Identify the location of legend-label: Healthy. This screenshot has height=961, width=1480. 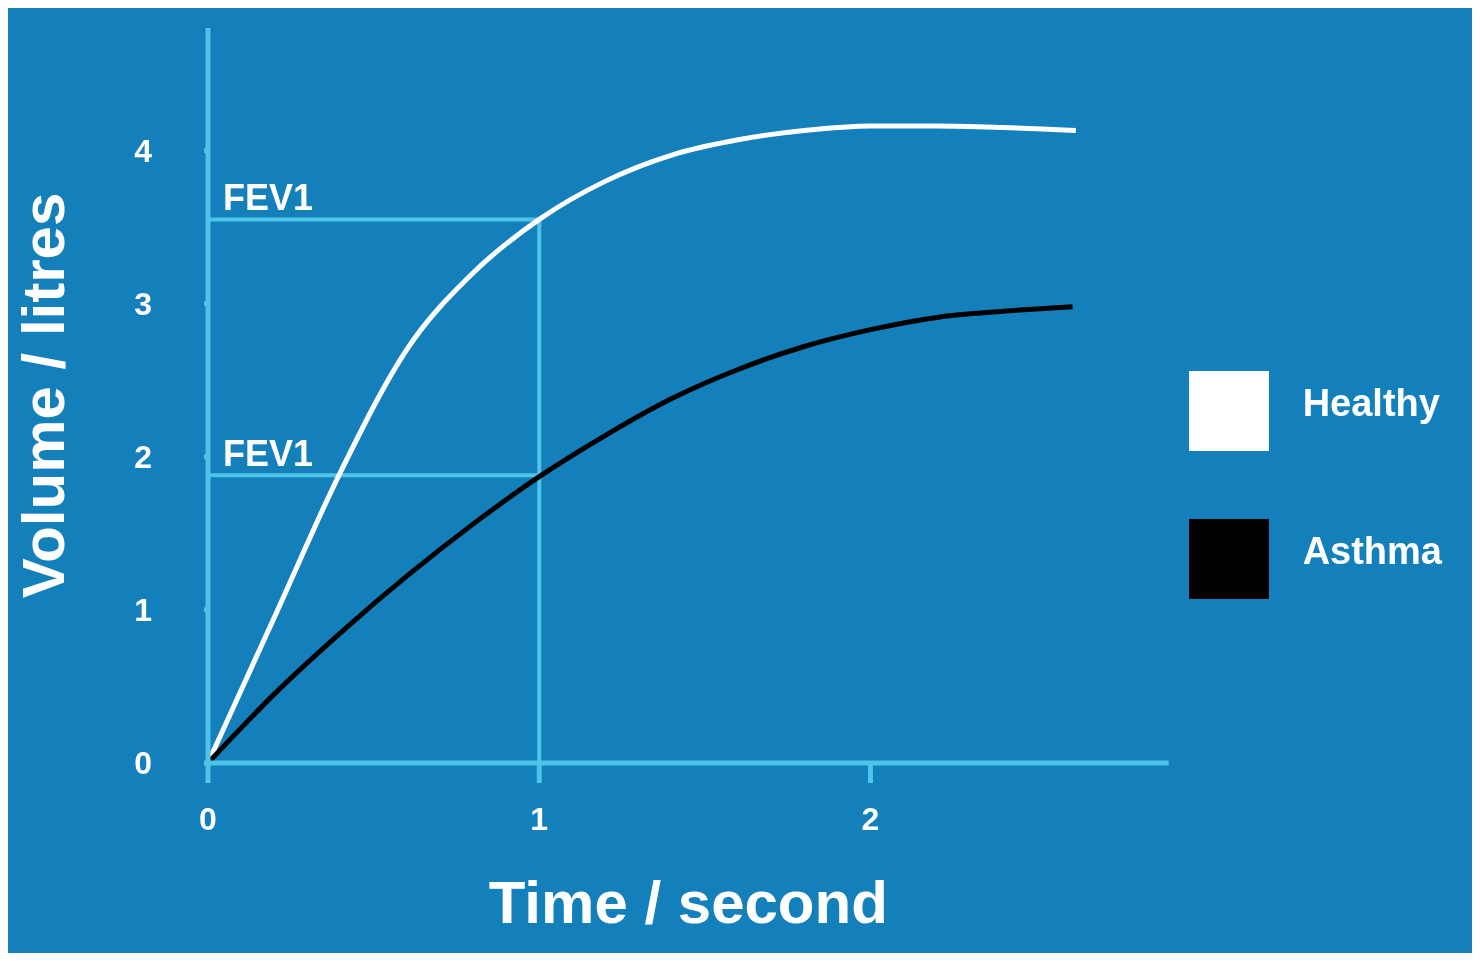
(1371, 402).